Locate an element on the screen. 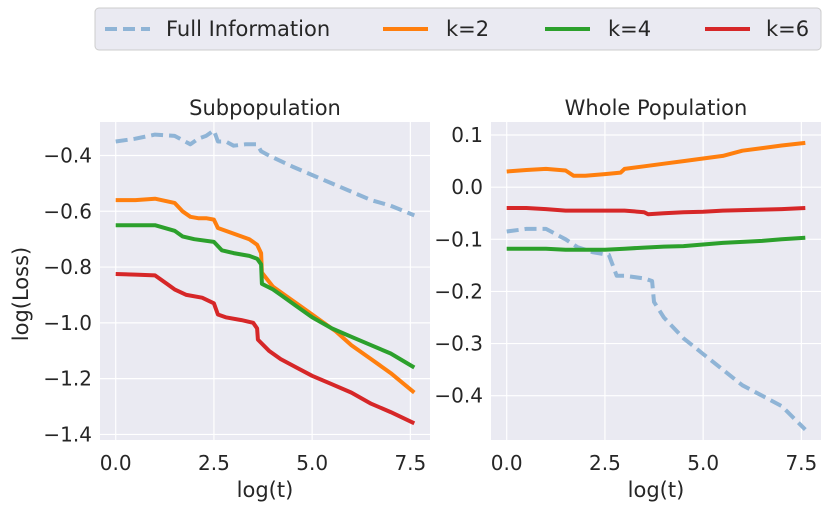  subpopulation-xtick-label-3: 7.5 is located at coordinates (410, 463).